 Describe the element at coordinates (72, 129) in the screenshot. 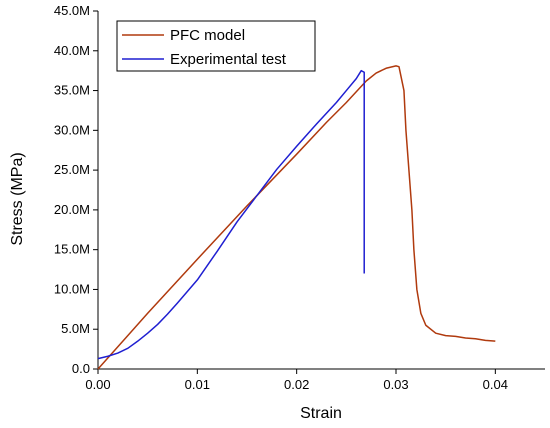

I see `y-tick-label: 30.0M` at that location.